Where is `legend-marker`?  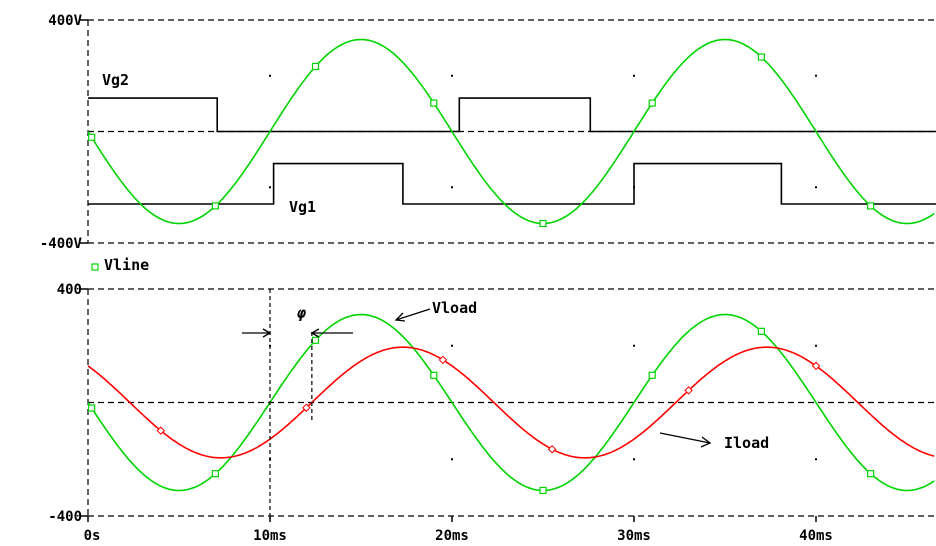
legend-marker is located at coordinates (95, 267).